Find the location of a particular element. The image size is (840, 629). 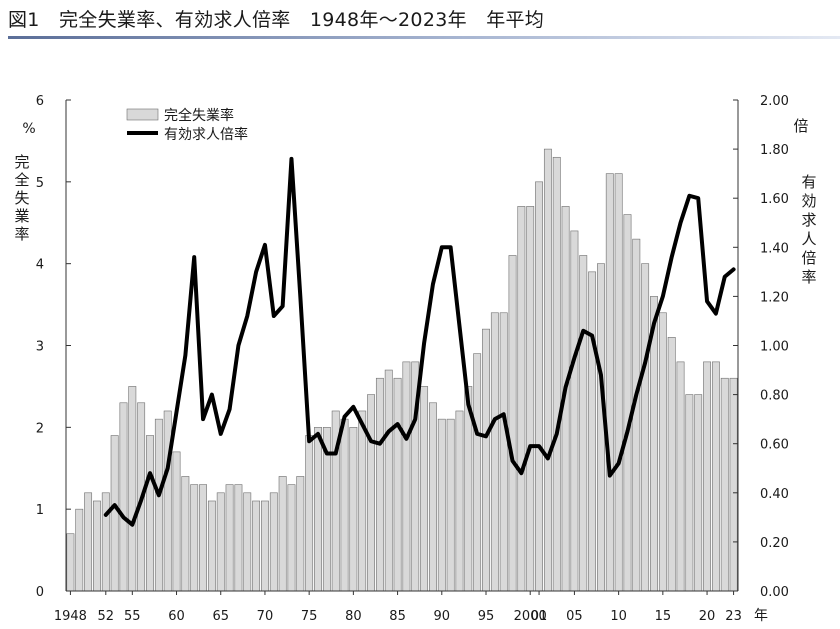

right-tick-label: 1.80 is located at coordinates (774, 150).